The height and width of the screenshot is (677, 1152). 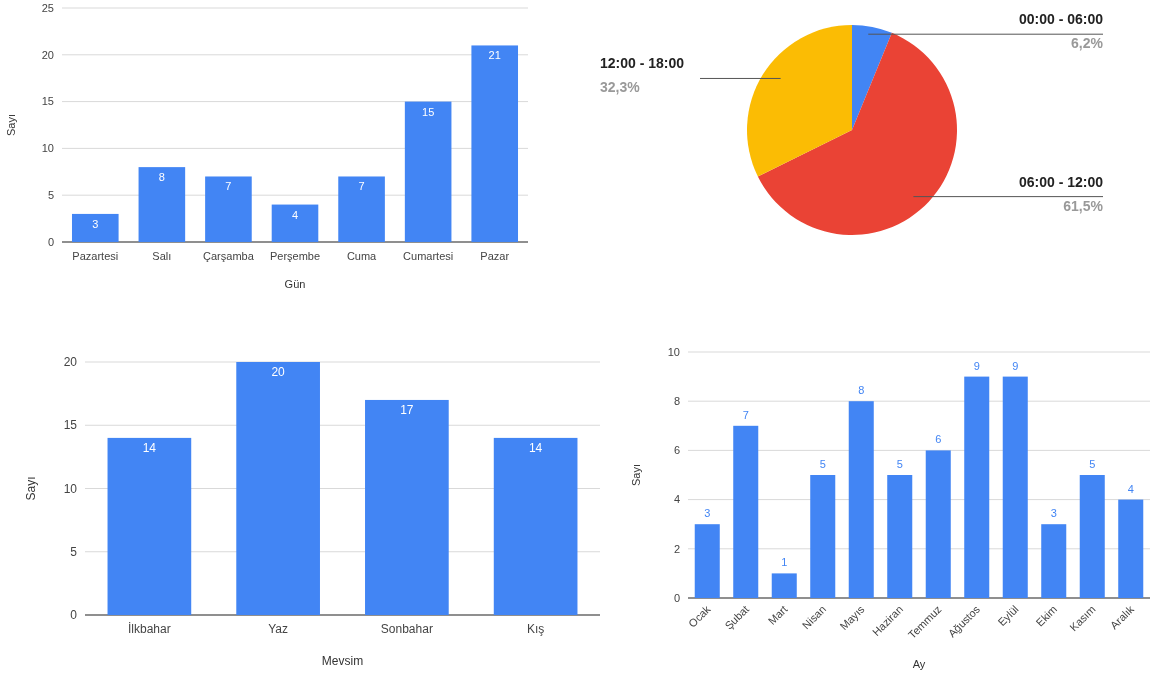 I want to click on x-tick-label: Sonbahar, so click(x=406, y=629).